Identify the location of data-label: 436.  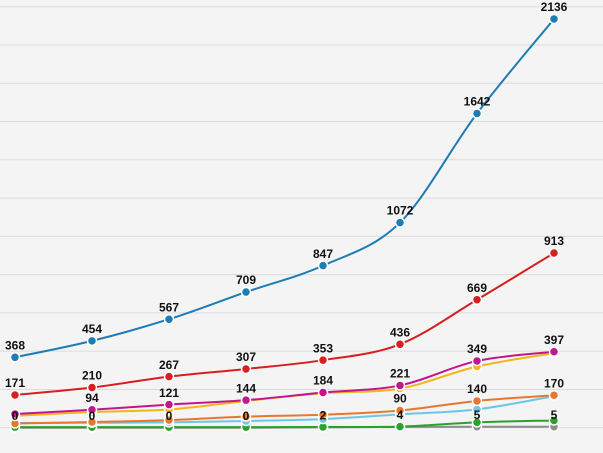
(400, 332).